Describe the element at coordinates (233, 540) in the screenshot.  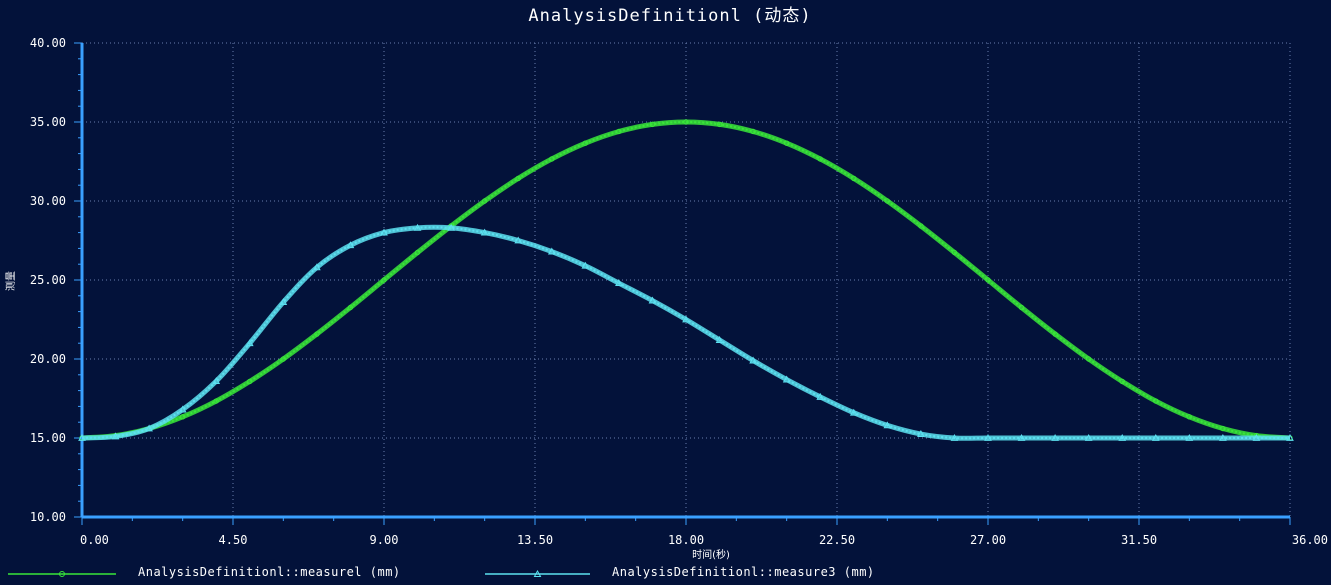
I see `x-tick-label: 4.50` at that location.